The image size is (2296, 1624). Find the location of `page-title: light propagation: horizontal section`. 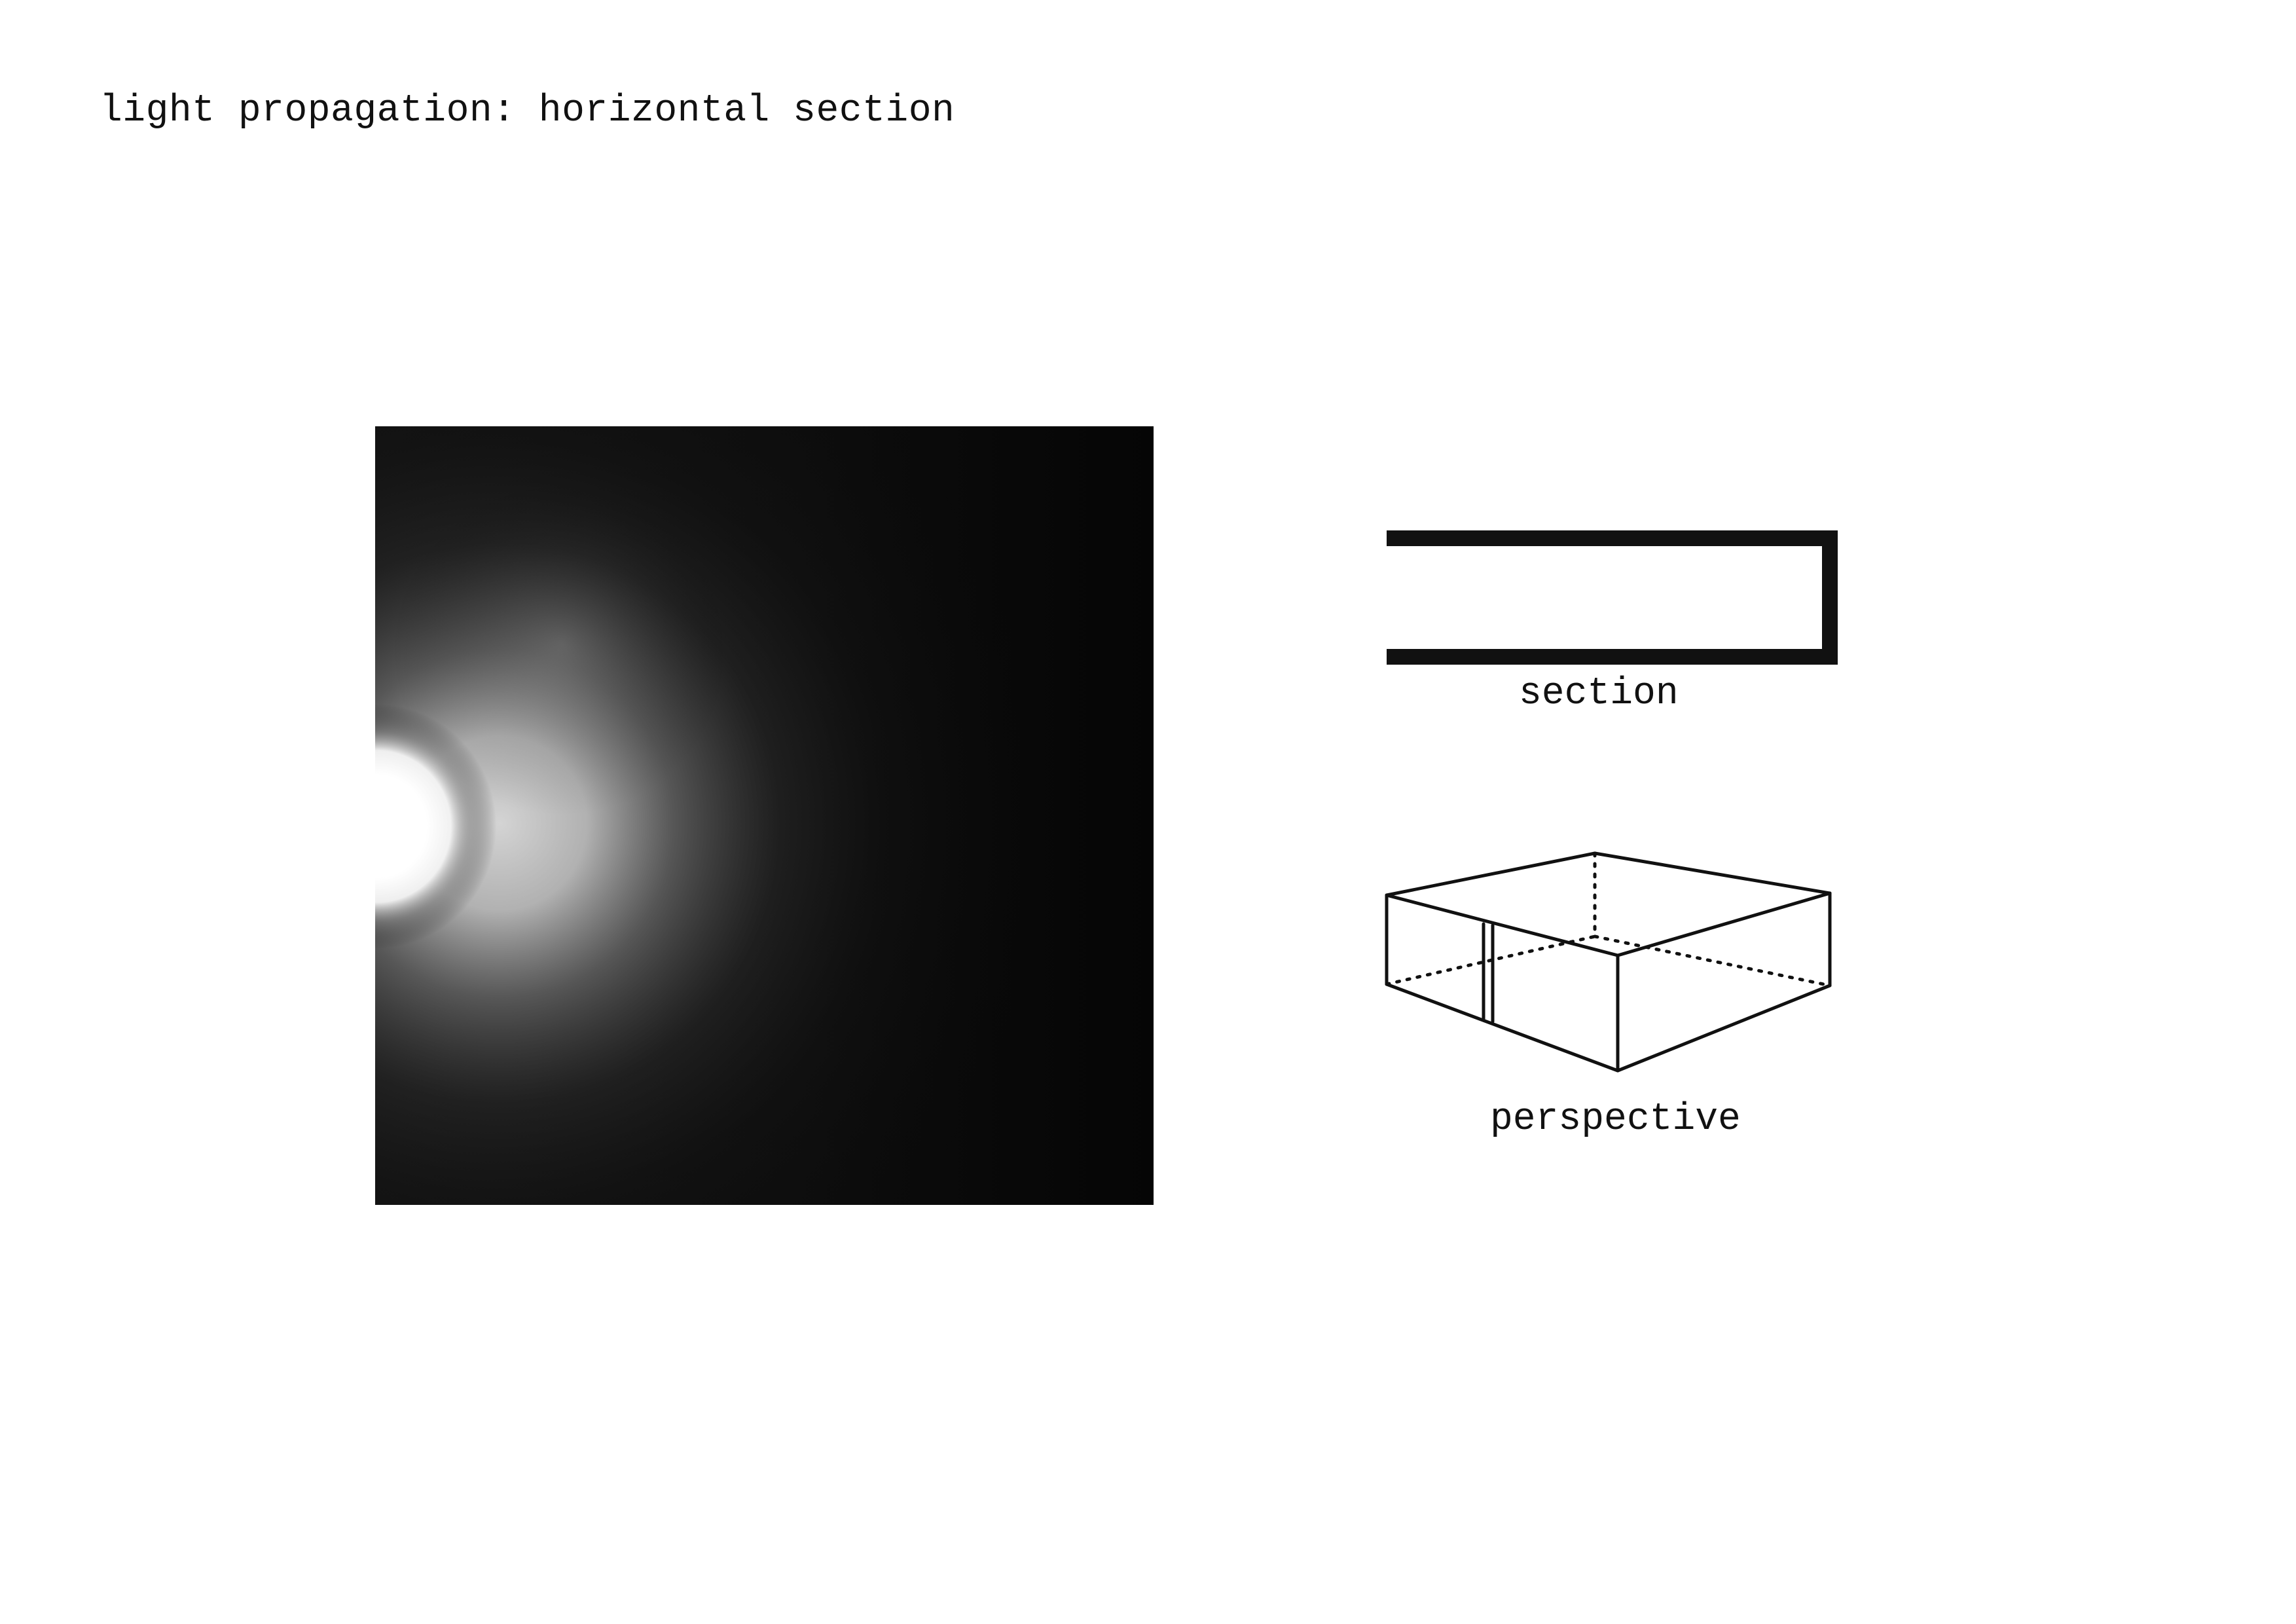

page-title: light propagation: horizontal section is located at coordinates (527, 111).